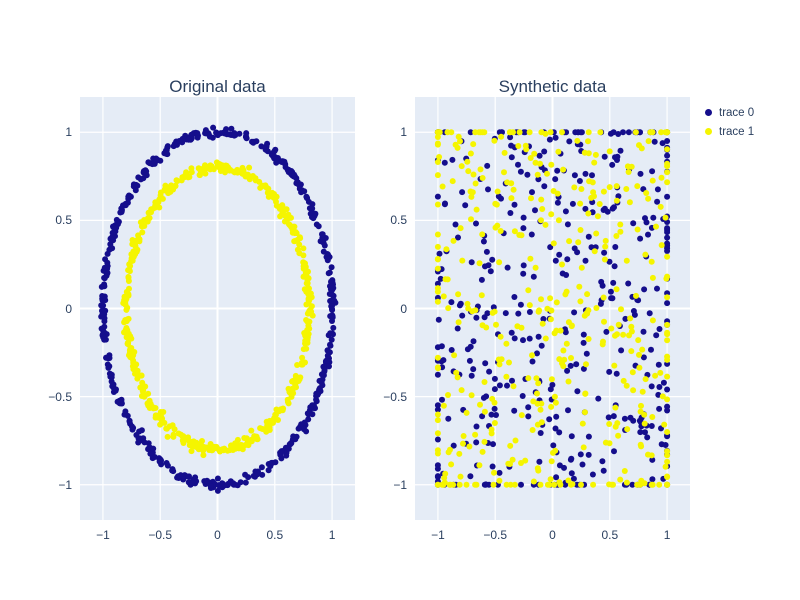  I want to click on plot-title-original: Original data, so click(217, 86).